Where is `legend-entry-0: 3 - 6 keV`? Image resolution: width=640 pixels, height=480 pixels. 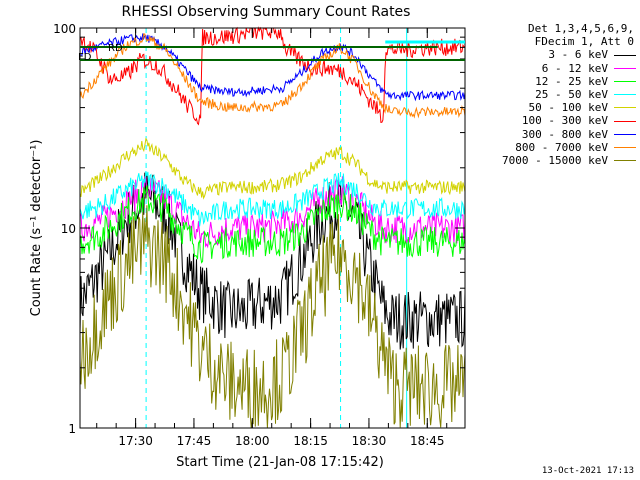 legend-entry-0: 3 - 6 keV is located at coordinates (553, 54).